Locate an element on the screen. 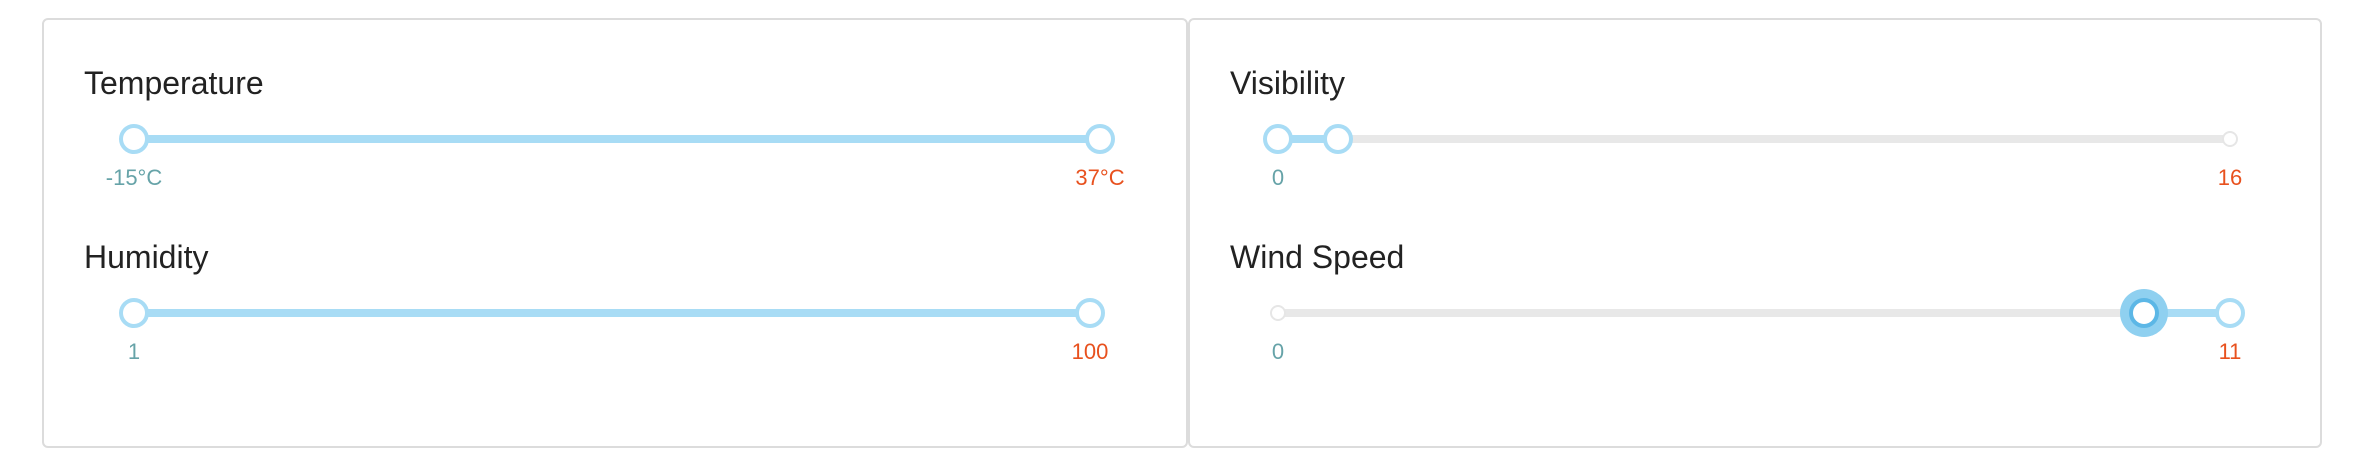 The width and height of the screenshot is (2360, 476). temperature-label: Temperature is located at coordinates (174, 83).